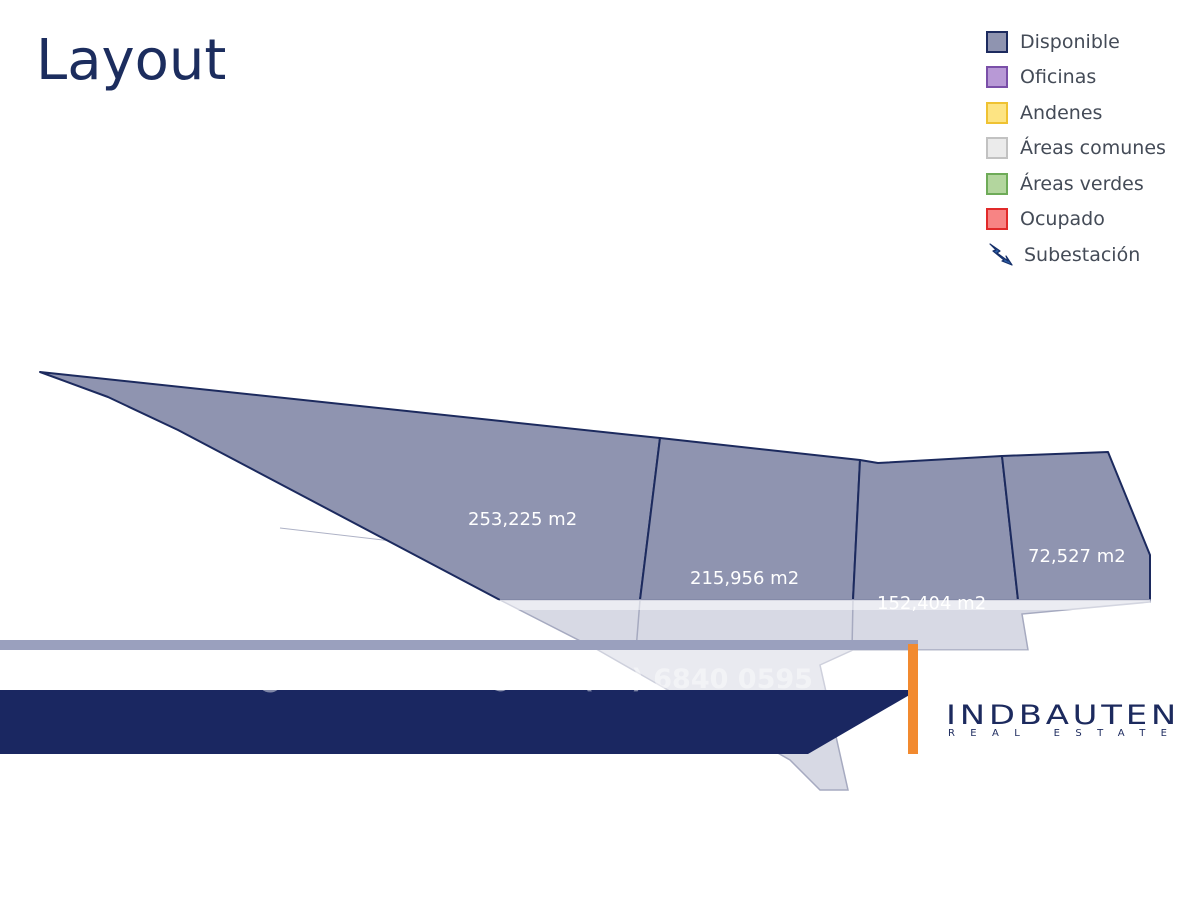  I want to click on legend-label: Subestación, so click(1082, 254).